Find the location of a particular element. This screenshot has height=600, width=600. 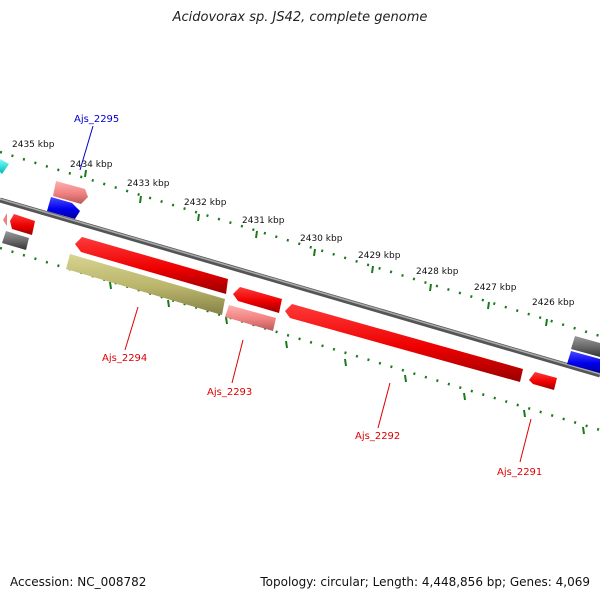

accession-text: Accession: NC_008782 is located at coordinates (78, 582).